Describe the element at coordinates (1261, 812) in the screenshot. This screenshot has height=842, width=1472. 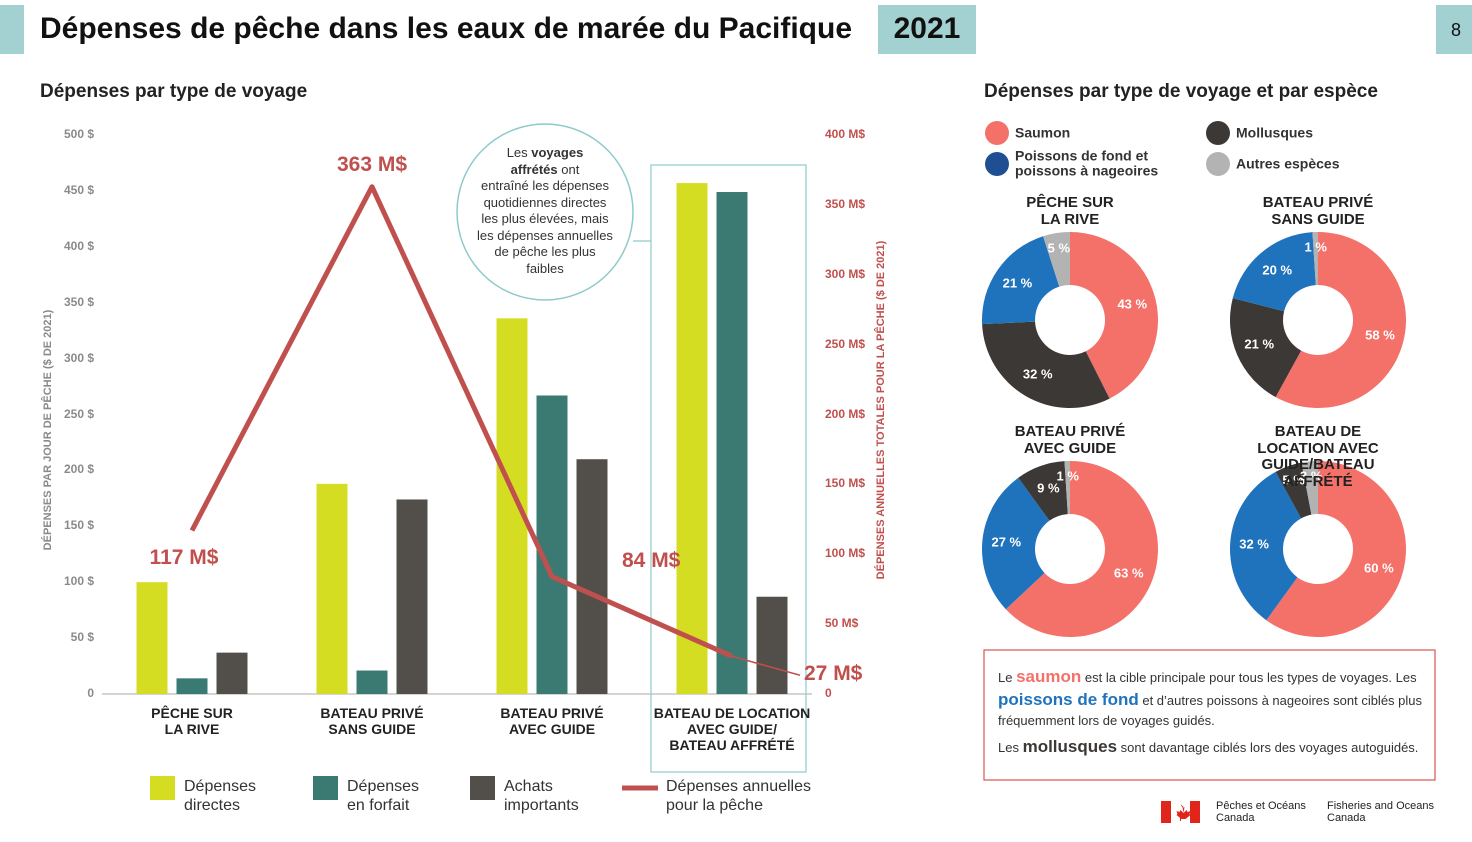
I see `logo-fr: Pêches et Océans Canada` at that location.